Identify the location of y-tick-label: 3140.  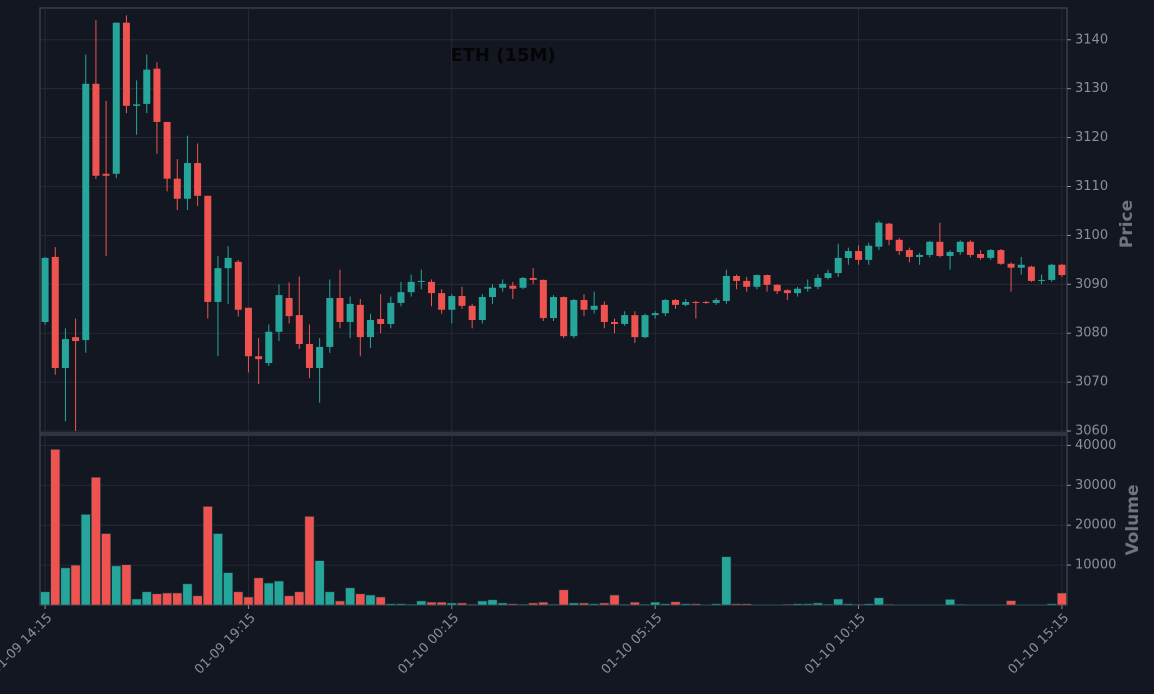
(1091, 39).